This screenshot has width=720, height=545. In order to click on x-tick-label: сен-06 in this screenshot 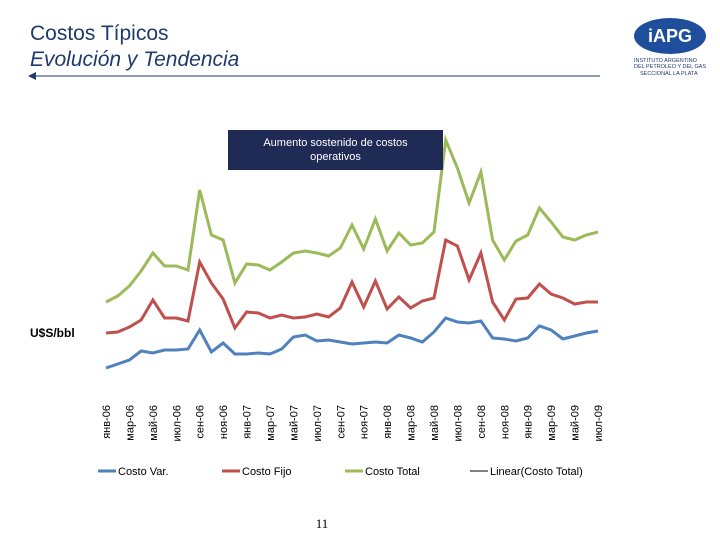, I will do `click(201, 422)`.